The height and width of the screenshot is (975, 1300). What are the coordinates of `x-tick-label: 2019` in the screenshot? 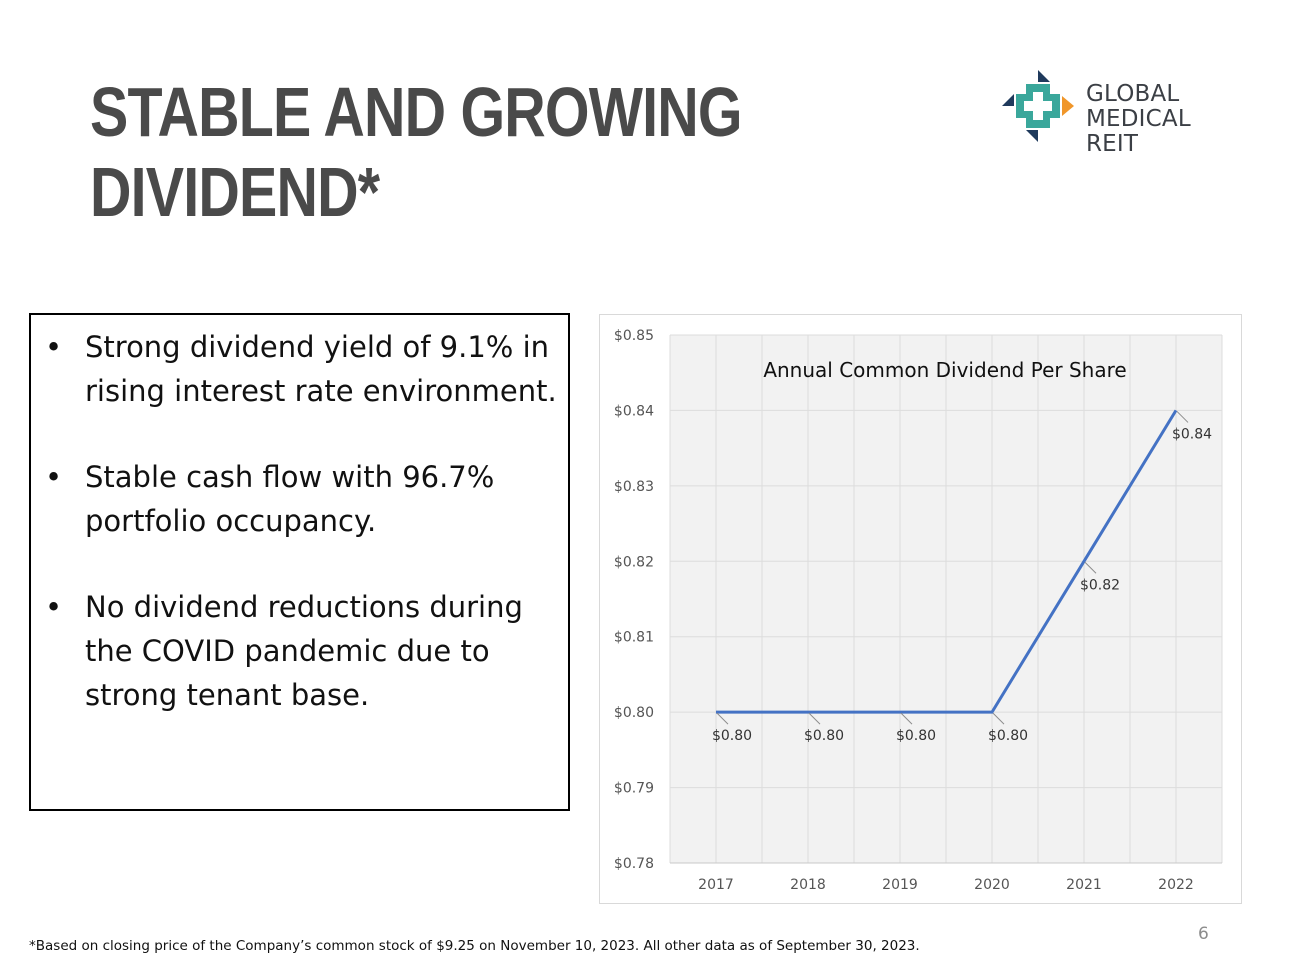 It's located at (900, 885).